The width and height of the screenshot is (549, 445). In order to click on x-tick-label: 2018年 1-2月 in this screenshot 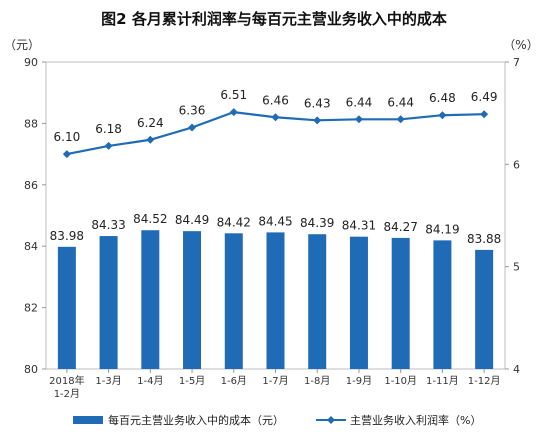, I will do `click(66, 387)`.